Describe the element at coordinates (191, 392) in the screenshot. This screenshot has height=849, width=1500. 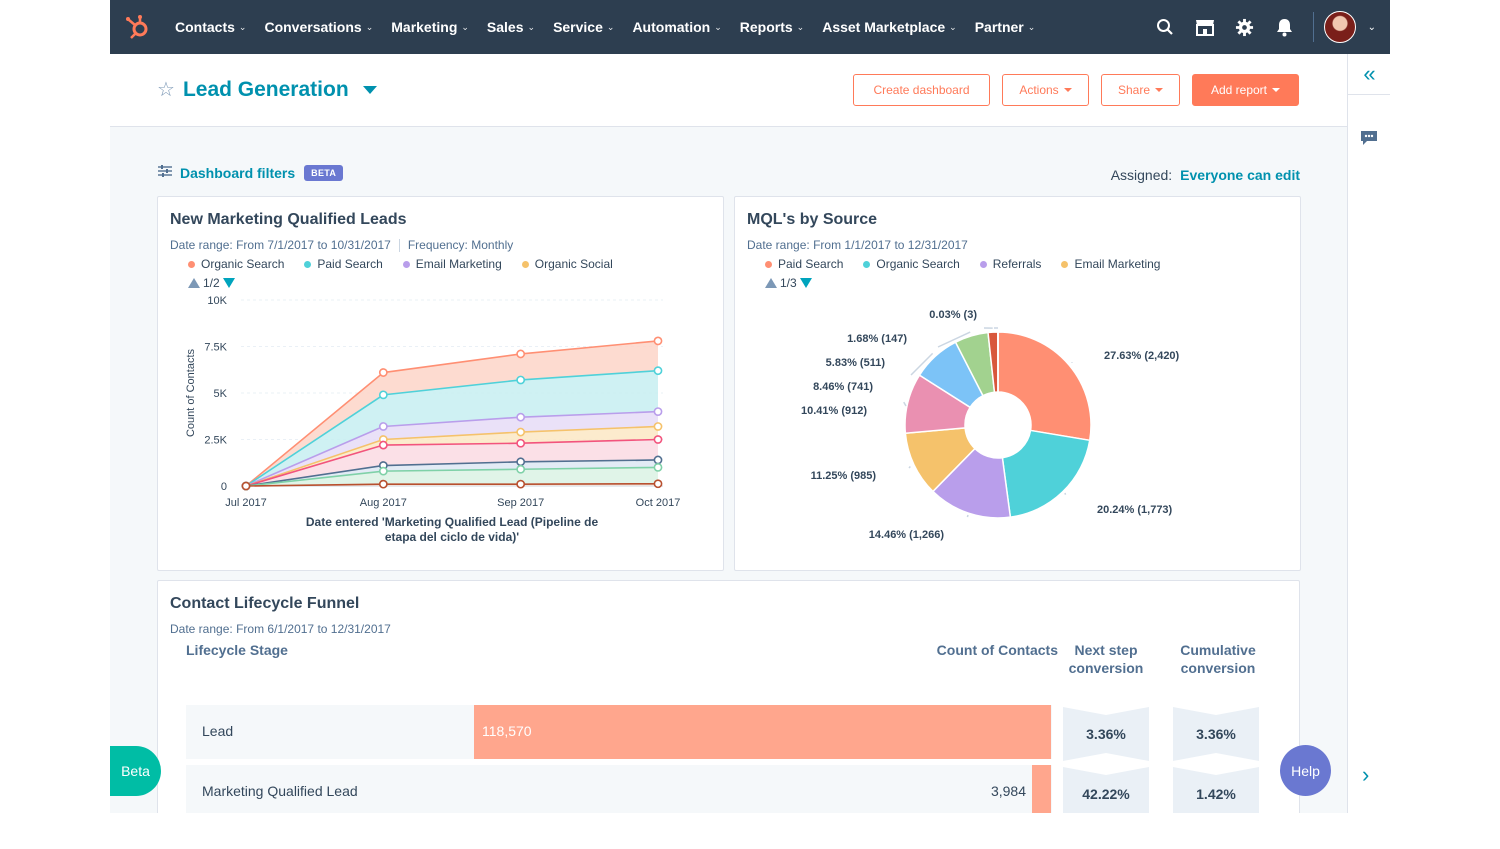
I see `y-axis-label: Count of Contacts` at that location.